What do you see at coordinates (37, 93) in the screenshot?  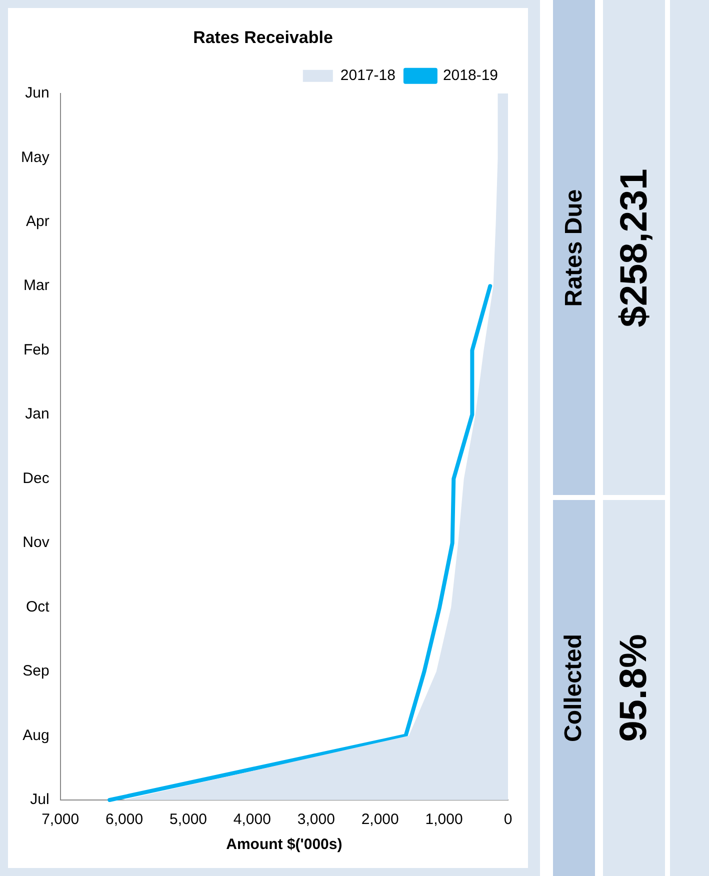 I see `y-tick-label: Jun` at bounding box center [37, 93].